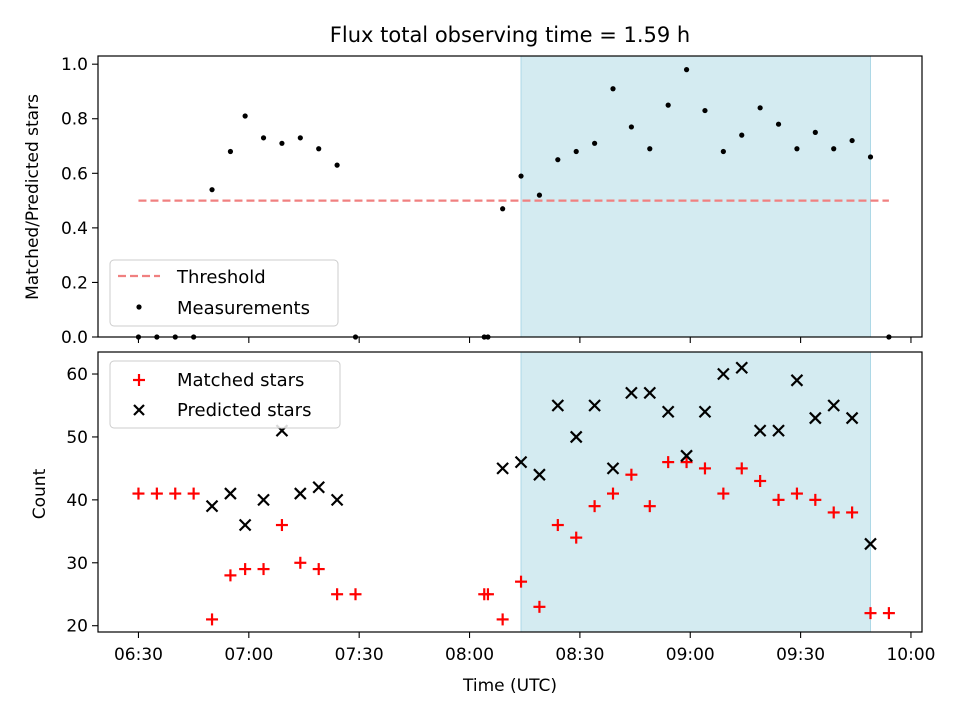 The image size is (960, 720). I want to click on bottom-x-ticks: 06:30 07:00 07:30 08:00 08:30 09:00 09:30 10:00, so click(524, 648).